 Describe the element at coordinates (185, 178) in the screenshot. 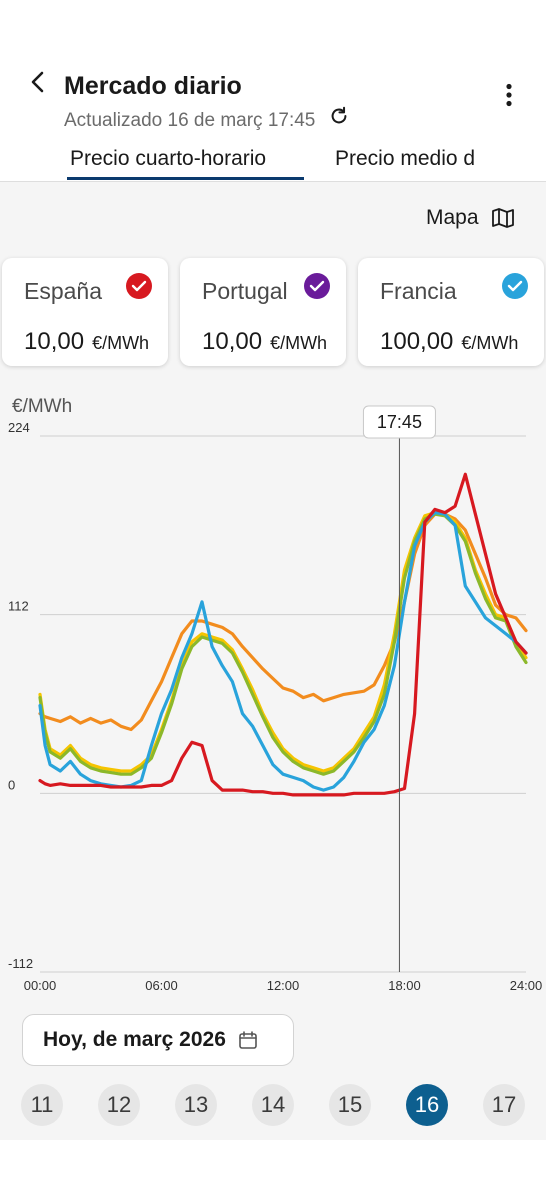

I see `active-tab-indicator` at that location.